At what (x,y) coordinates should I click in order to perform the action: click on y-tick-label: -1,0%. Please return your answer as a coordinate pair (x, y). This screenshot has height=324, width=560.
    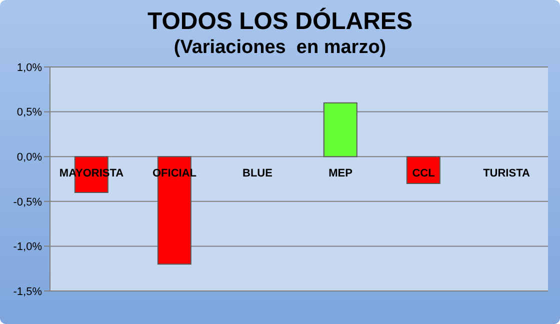
    Looking at the image, I should click on (27, 247).